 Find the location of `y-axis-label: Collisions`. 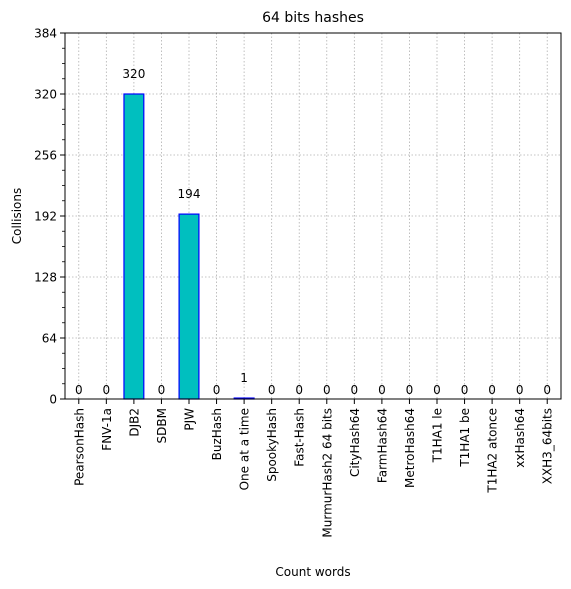

y-axis-label: Collisions is located at coordinates (17, 216).